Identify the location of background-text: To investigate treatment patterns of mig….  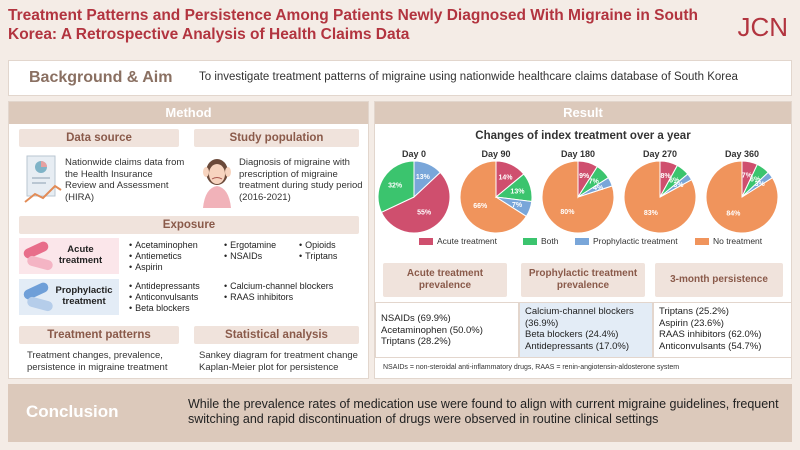
(468, 77).